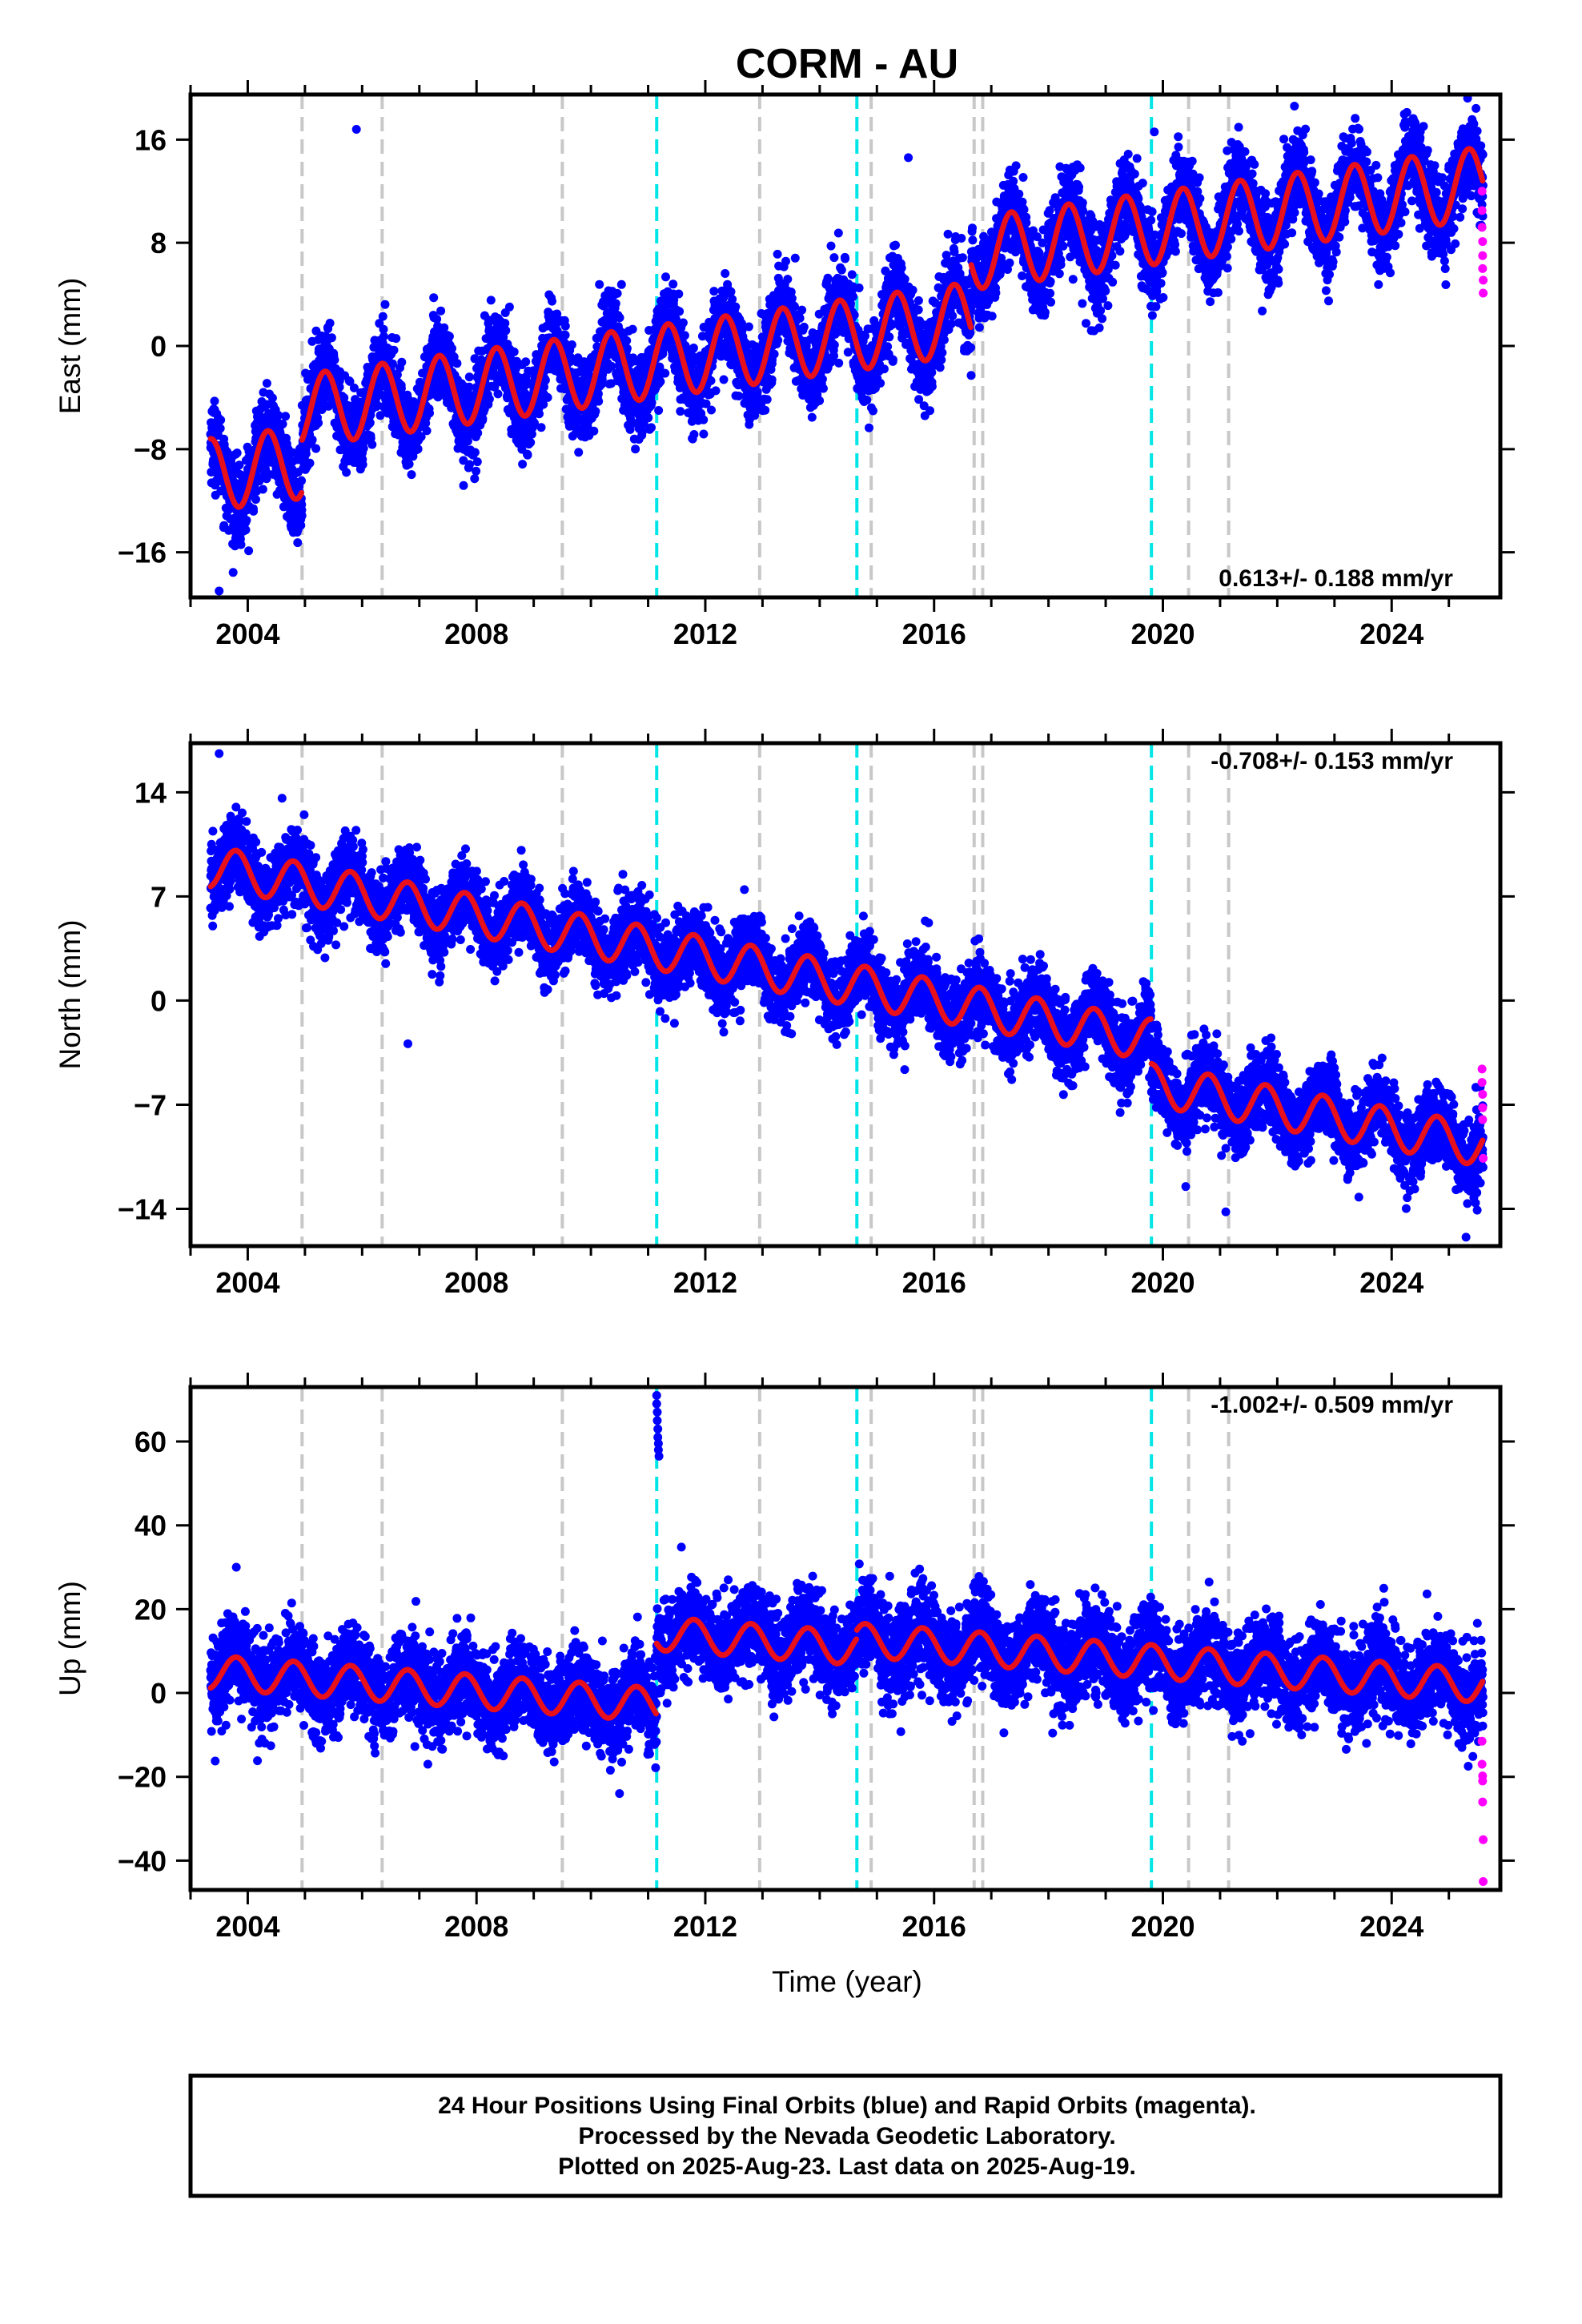 The width and height of the screenshot is (1582, 2324). Describe the element at coordinates (847, 64) in the screenshot. I see `chart-title: CORM - AU` at that location.